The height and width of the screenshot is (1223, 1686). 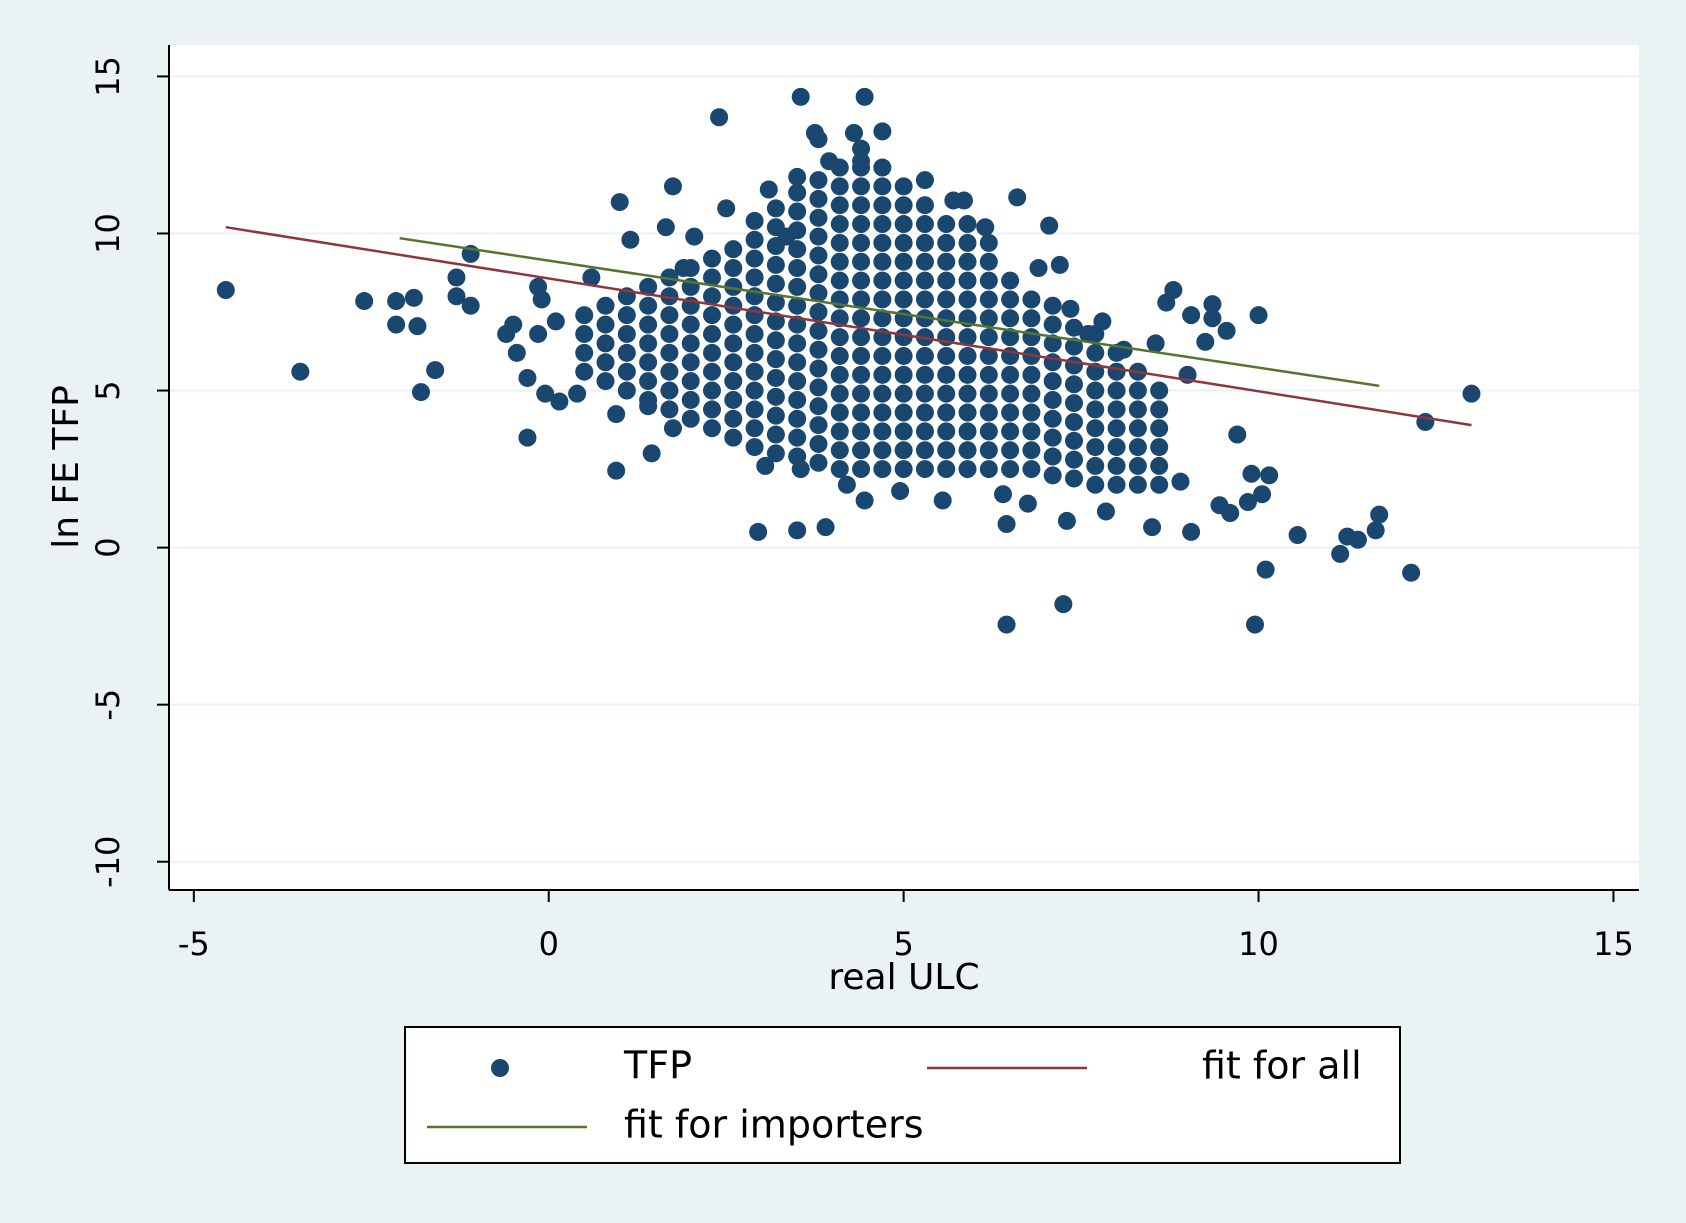 I want to click on x-tick-label: 15, so click(x=1613, y=944).